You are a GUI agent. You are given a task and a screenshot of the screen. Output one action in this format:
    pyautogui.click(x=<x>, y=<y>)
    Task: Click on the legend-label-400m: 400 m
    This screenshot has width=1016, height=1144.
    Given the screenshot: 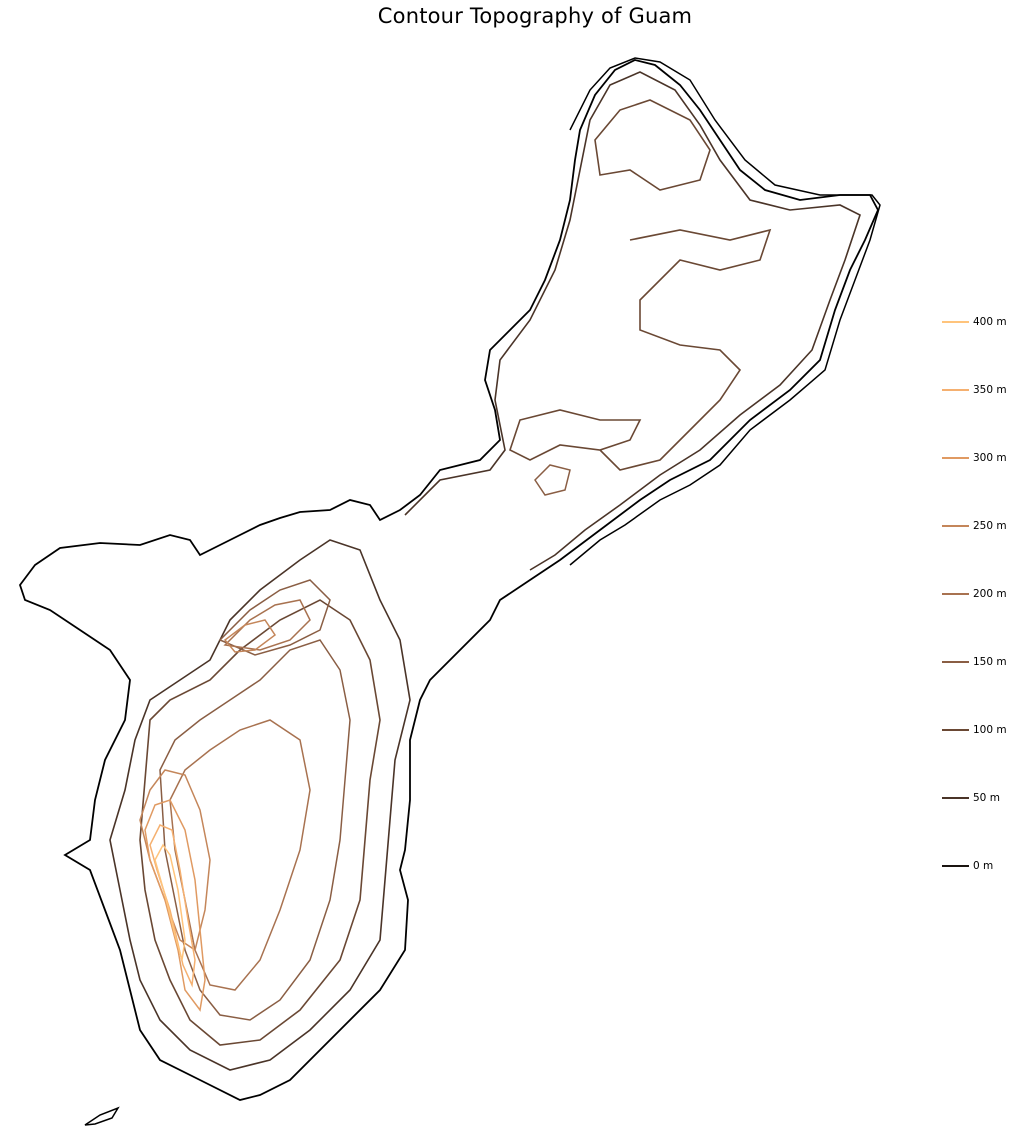 What is the action you would take?
    pyautogui.click(x=990, y=322)
    